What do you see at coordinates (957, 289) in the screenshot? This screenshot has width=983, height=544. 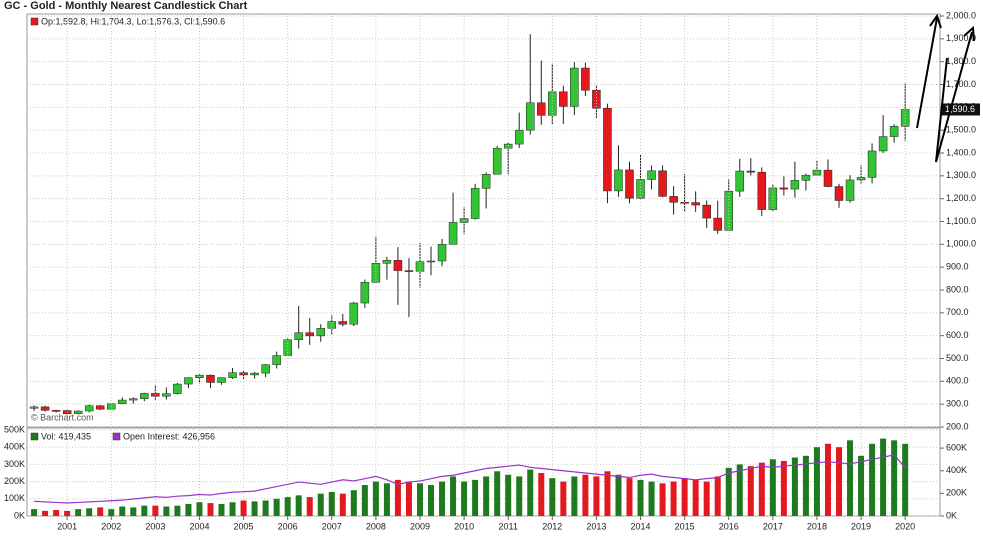 I see `y-tick-label: 800.0` at bounding box center [957, 289].